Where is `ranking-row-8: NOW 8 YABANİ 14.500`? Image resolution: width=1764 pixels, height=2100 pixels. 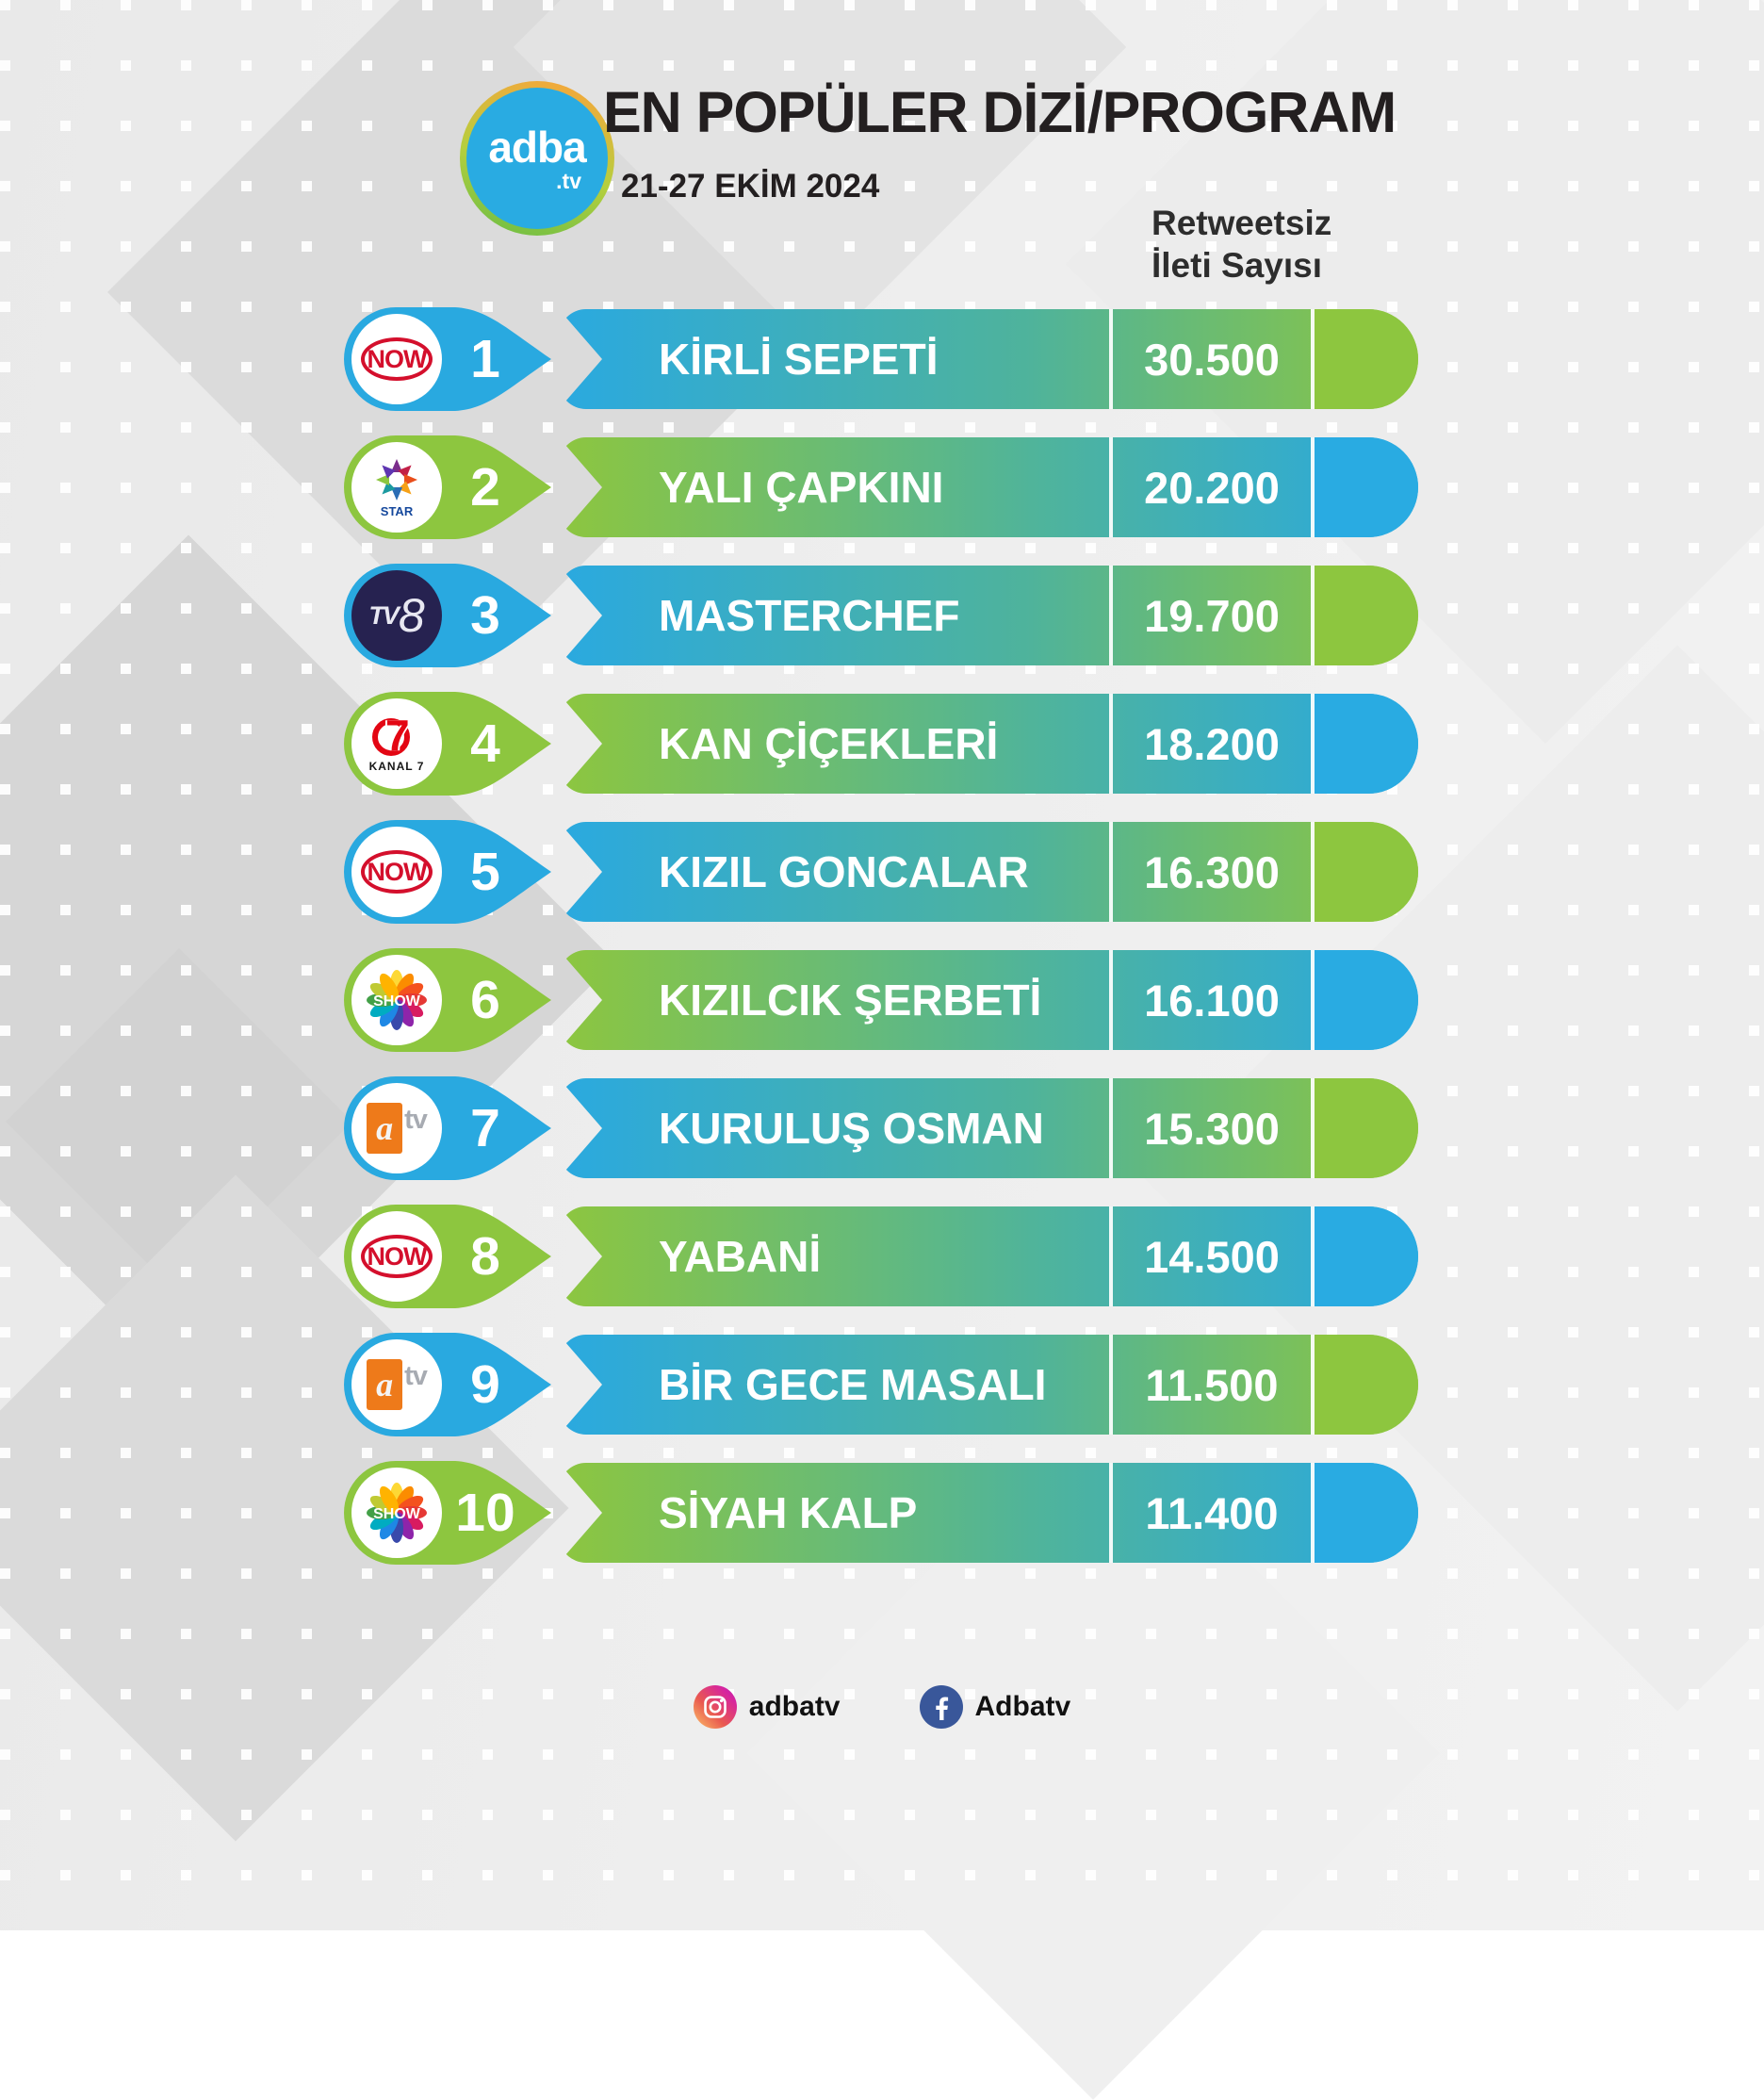
ranking-row-8: NOW 8 YABANİ 14.500 is located at coordinates (881, 1256).